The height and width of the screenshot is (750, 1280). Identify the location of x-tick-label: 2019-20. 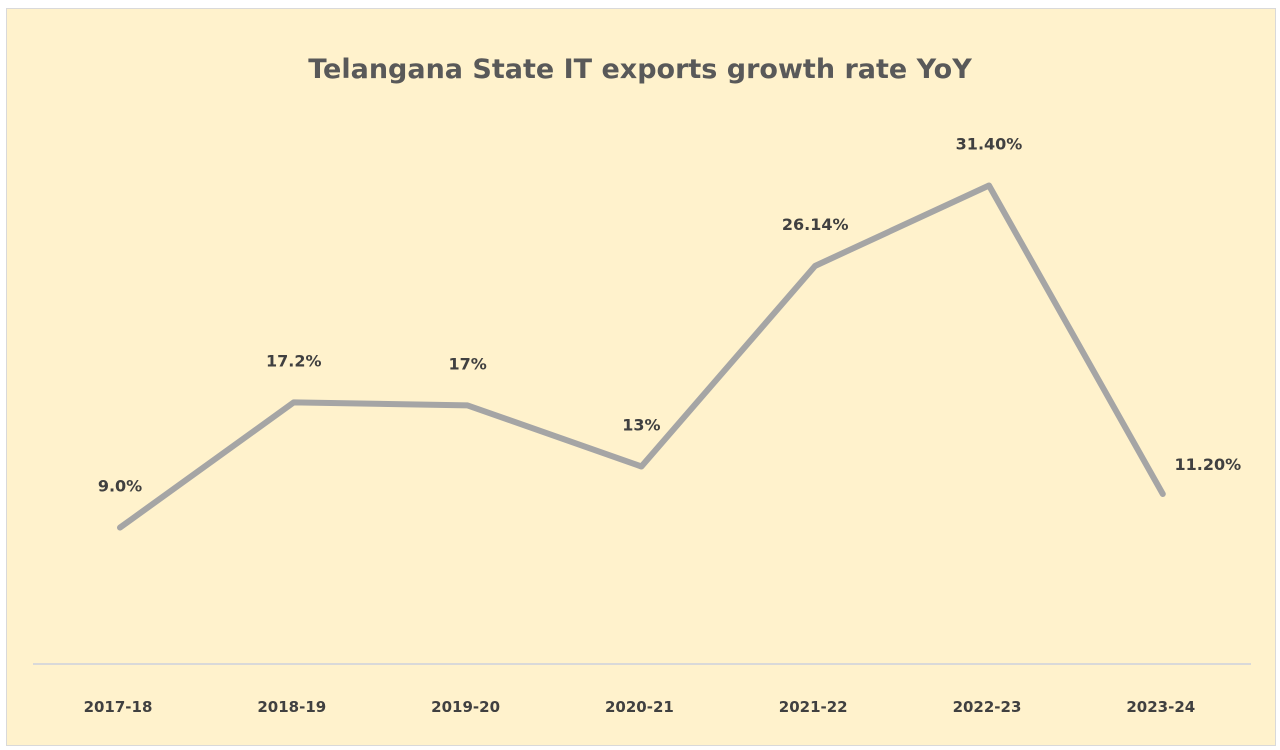
(465, 707).